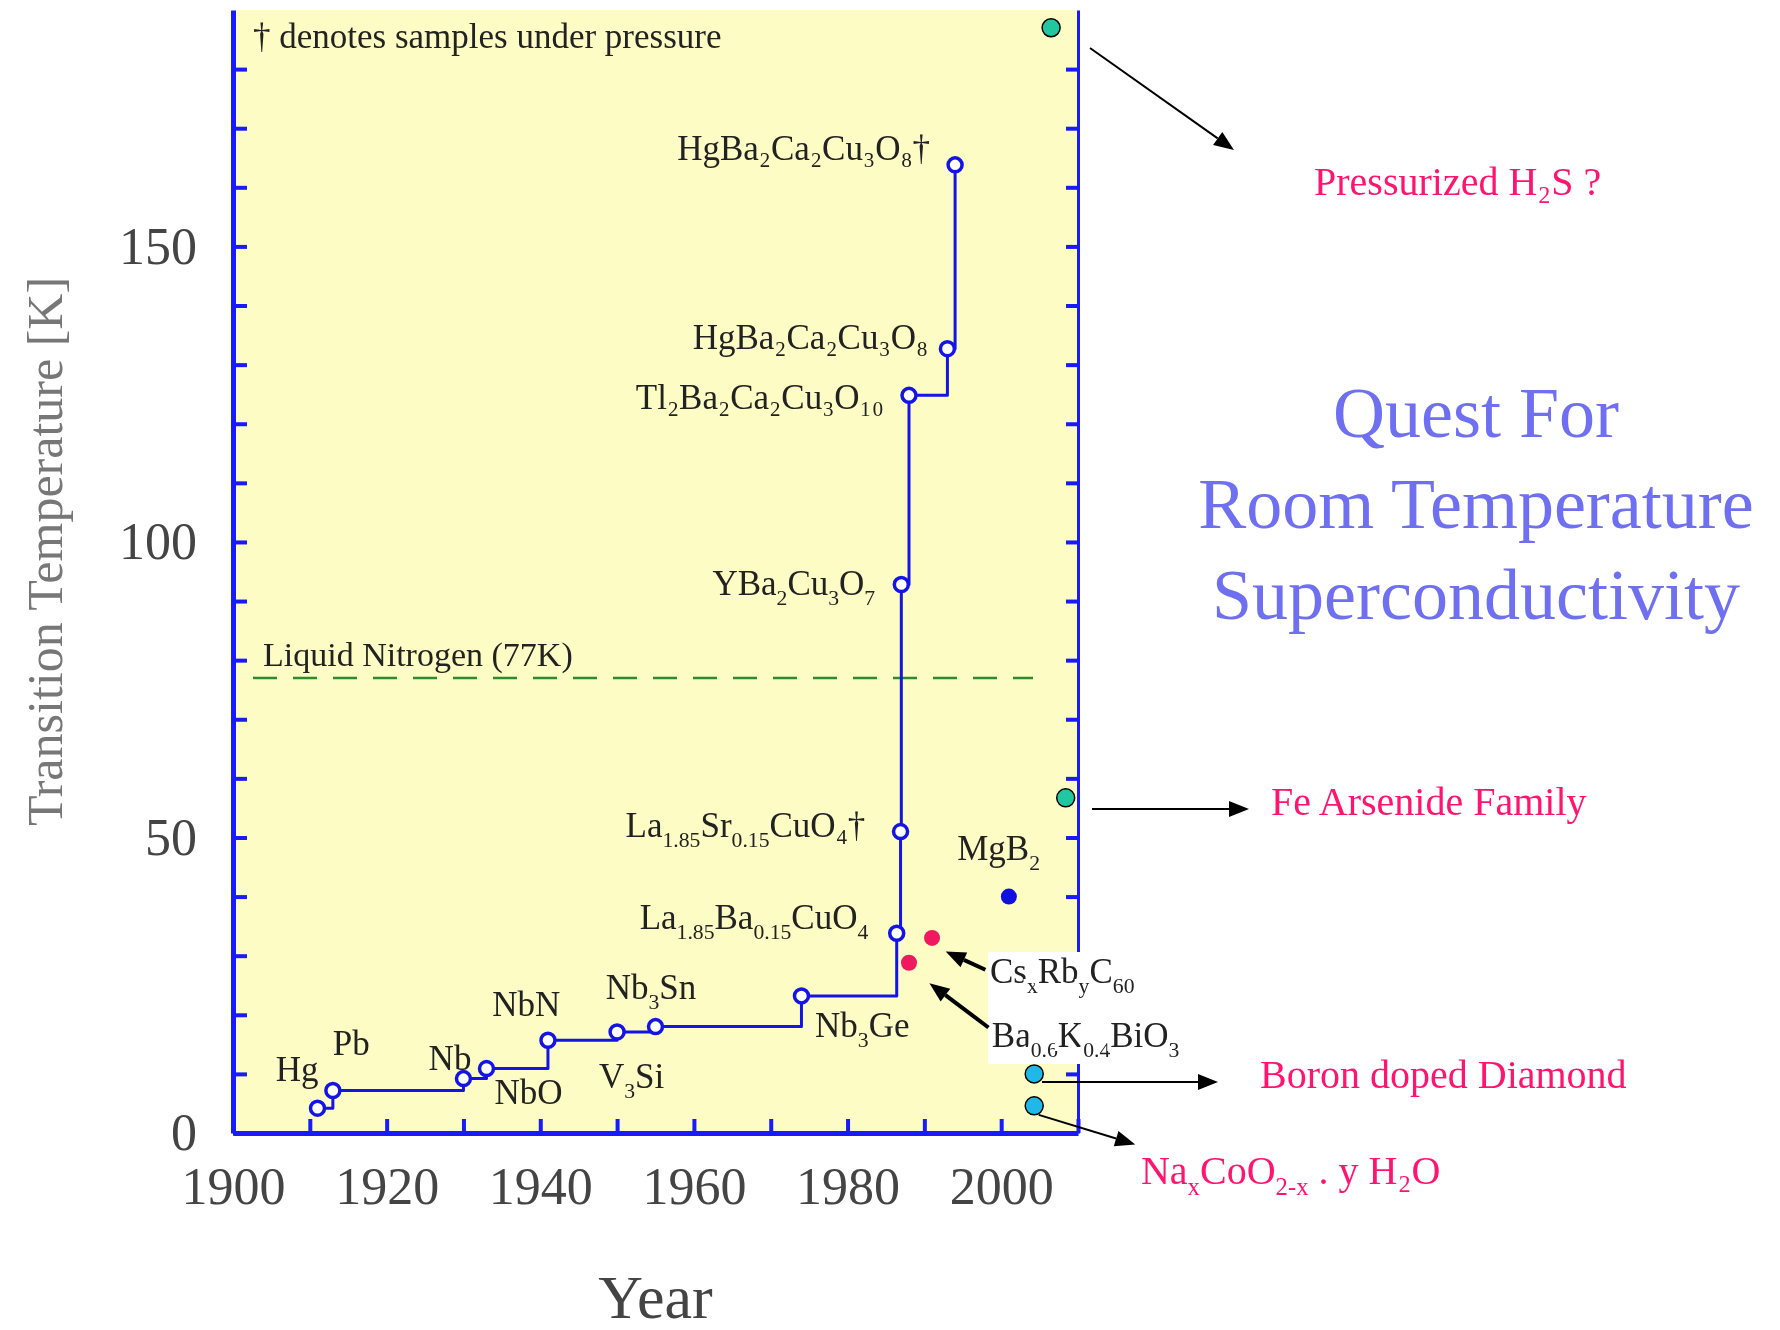 This screenshot has width=1780, height=1330. What do you see at coordinates (810, 337) in the screenshot?
I see `annotation: HgBa₂Ca₂Cu₃O₈` at bounding box center [810, 337].